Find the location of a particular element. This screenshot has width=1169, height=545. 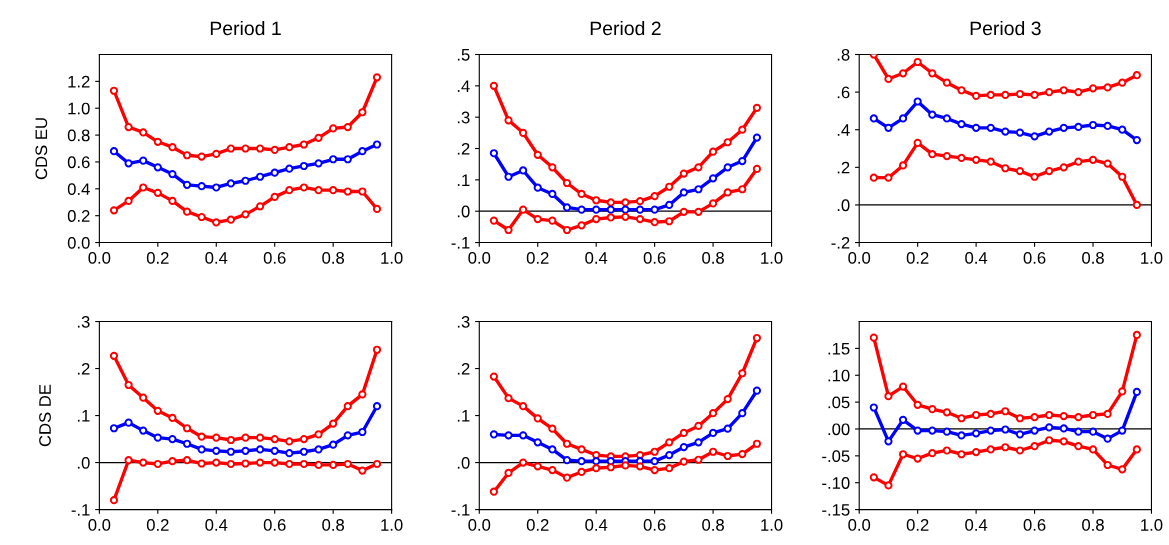

chart-title: Period 2 is located at coordinates (625, 28).